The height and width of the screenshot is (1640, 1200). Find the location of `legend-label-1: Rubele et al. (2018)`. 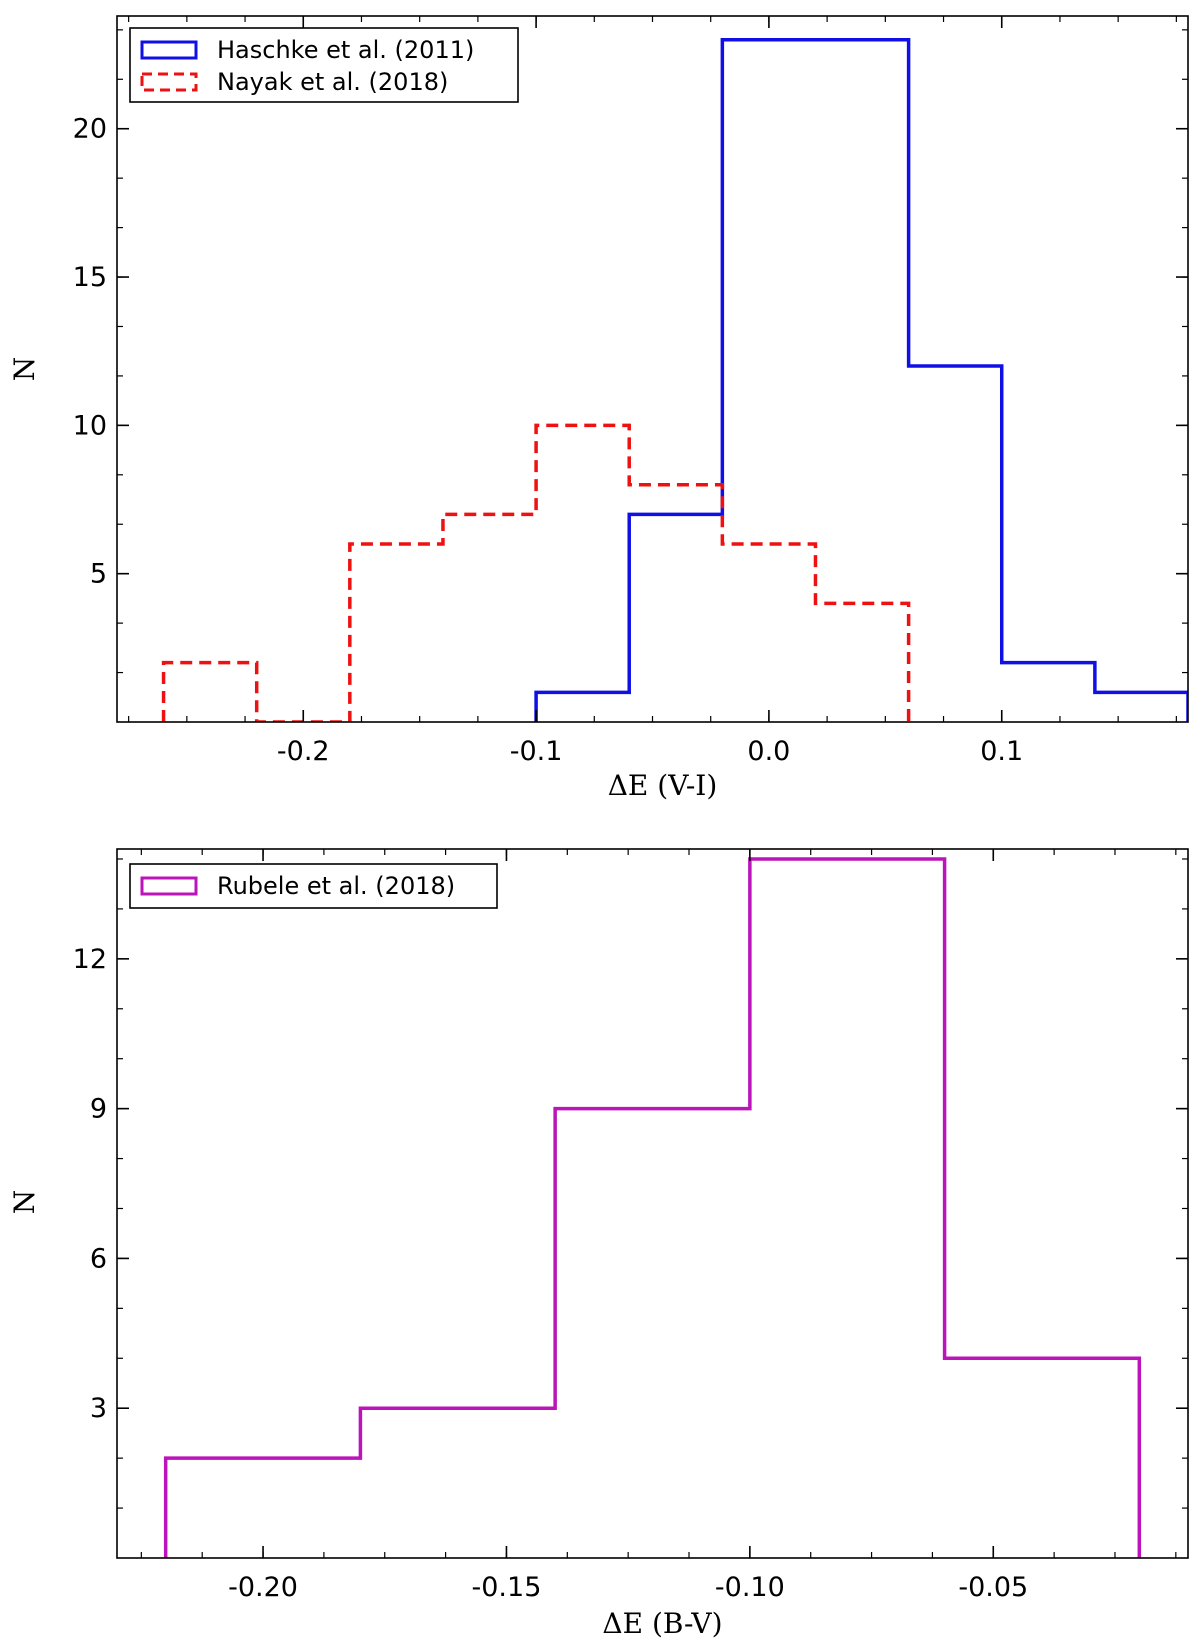

legend-label-1: Rubele et al. (2018) is located at coordinates (336, 886).